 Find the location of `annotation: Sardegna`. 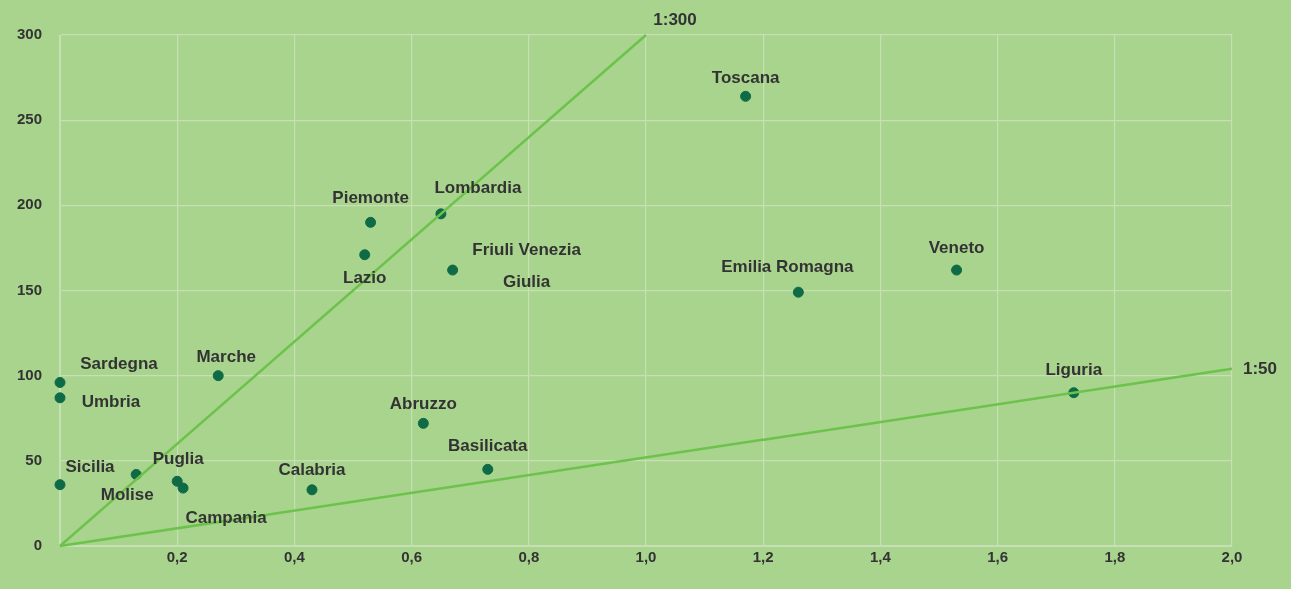

annotation: Sardegna is located at coordinates (119, 364).